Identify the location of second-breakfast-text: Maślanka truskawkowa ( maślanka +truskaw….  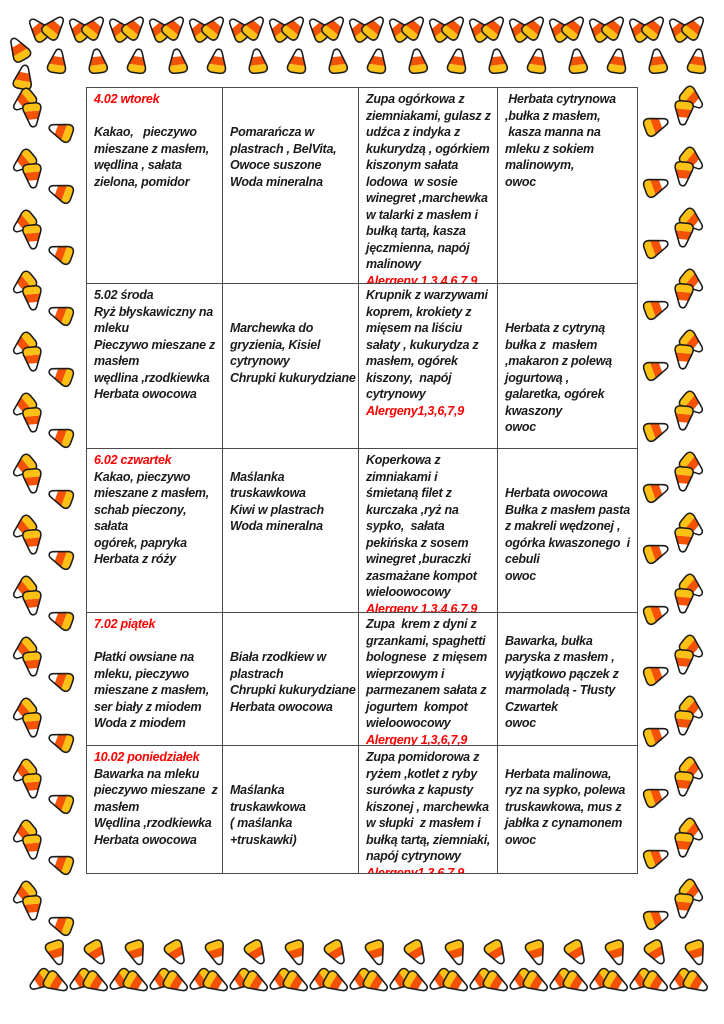
(268, 815).